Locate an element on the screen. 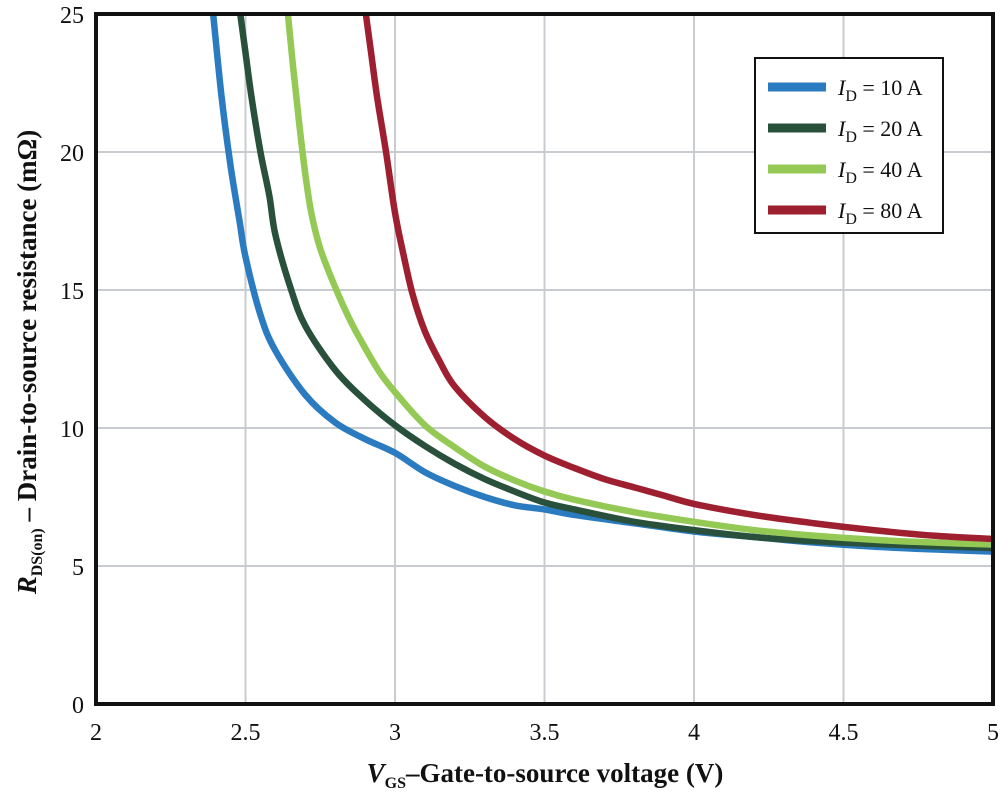 This screenshot has height=800, width=1008. y-tick-label: 15 is located at coordinates (72, 292).